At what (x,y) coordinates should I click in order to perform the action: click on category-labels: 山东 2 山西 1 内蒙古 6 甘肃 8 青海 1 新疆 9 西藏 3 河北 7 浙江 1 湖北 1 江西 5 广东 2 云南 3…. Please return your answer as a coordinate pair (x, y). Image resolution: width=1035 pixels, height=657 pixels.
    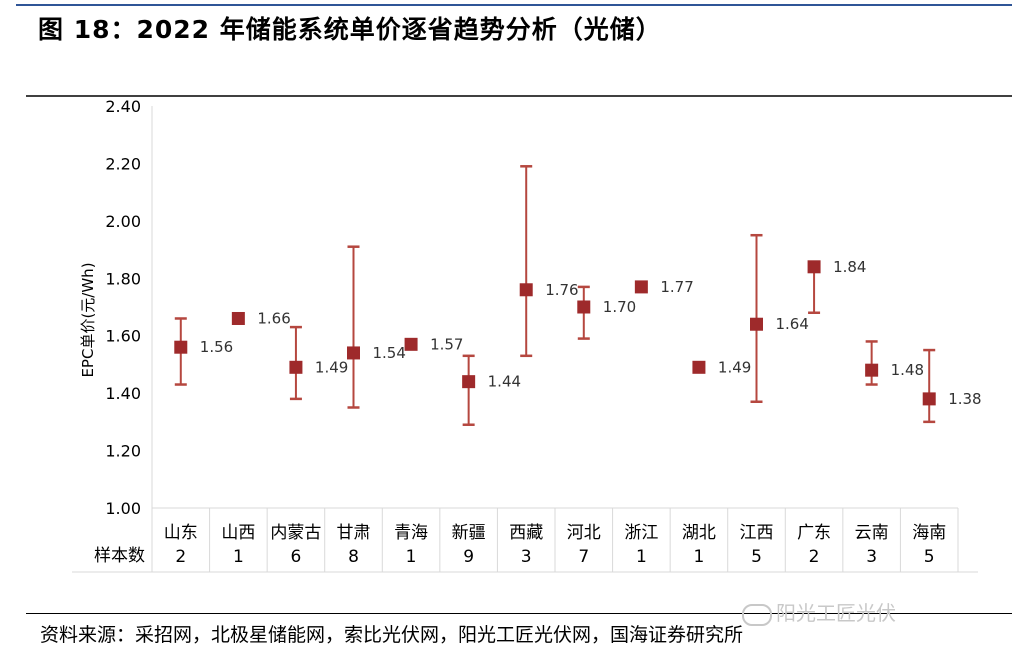
    Looking at the image, I should click on (555, 540).